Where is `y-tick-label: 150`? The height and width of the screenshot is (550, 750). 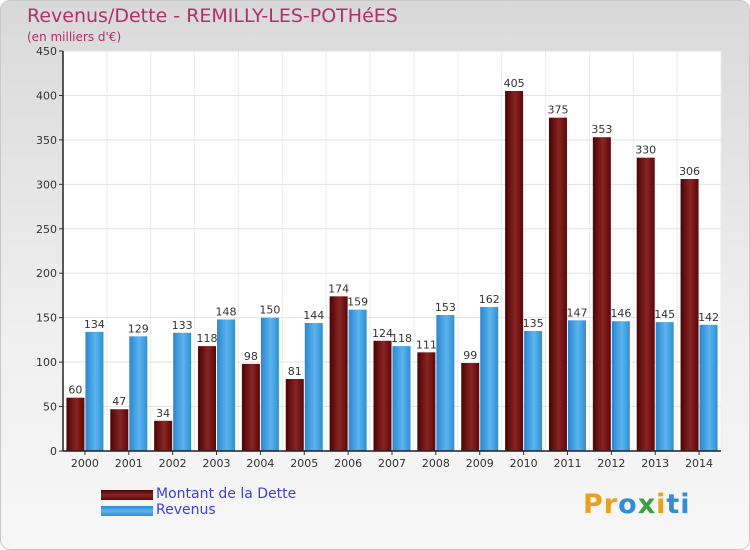 y-tick-label: 150 is located at coordinates (46, 318).